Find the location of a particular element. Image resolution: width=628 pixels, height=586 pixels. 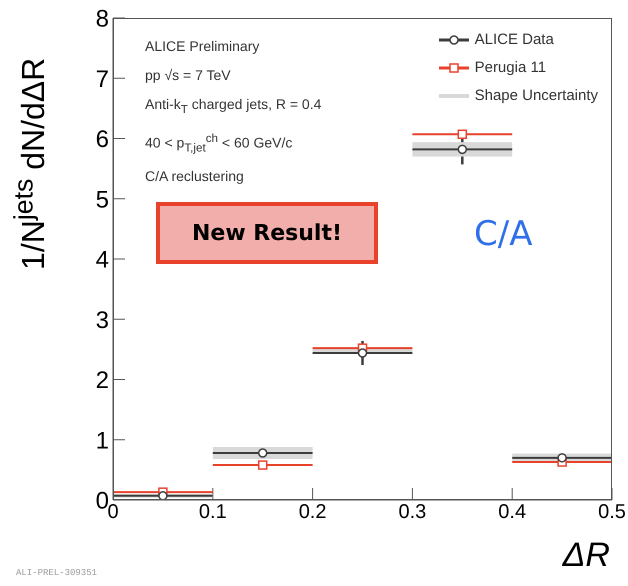

x-axis-title: ΔR is located at coordinates (586, 555).